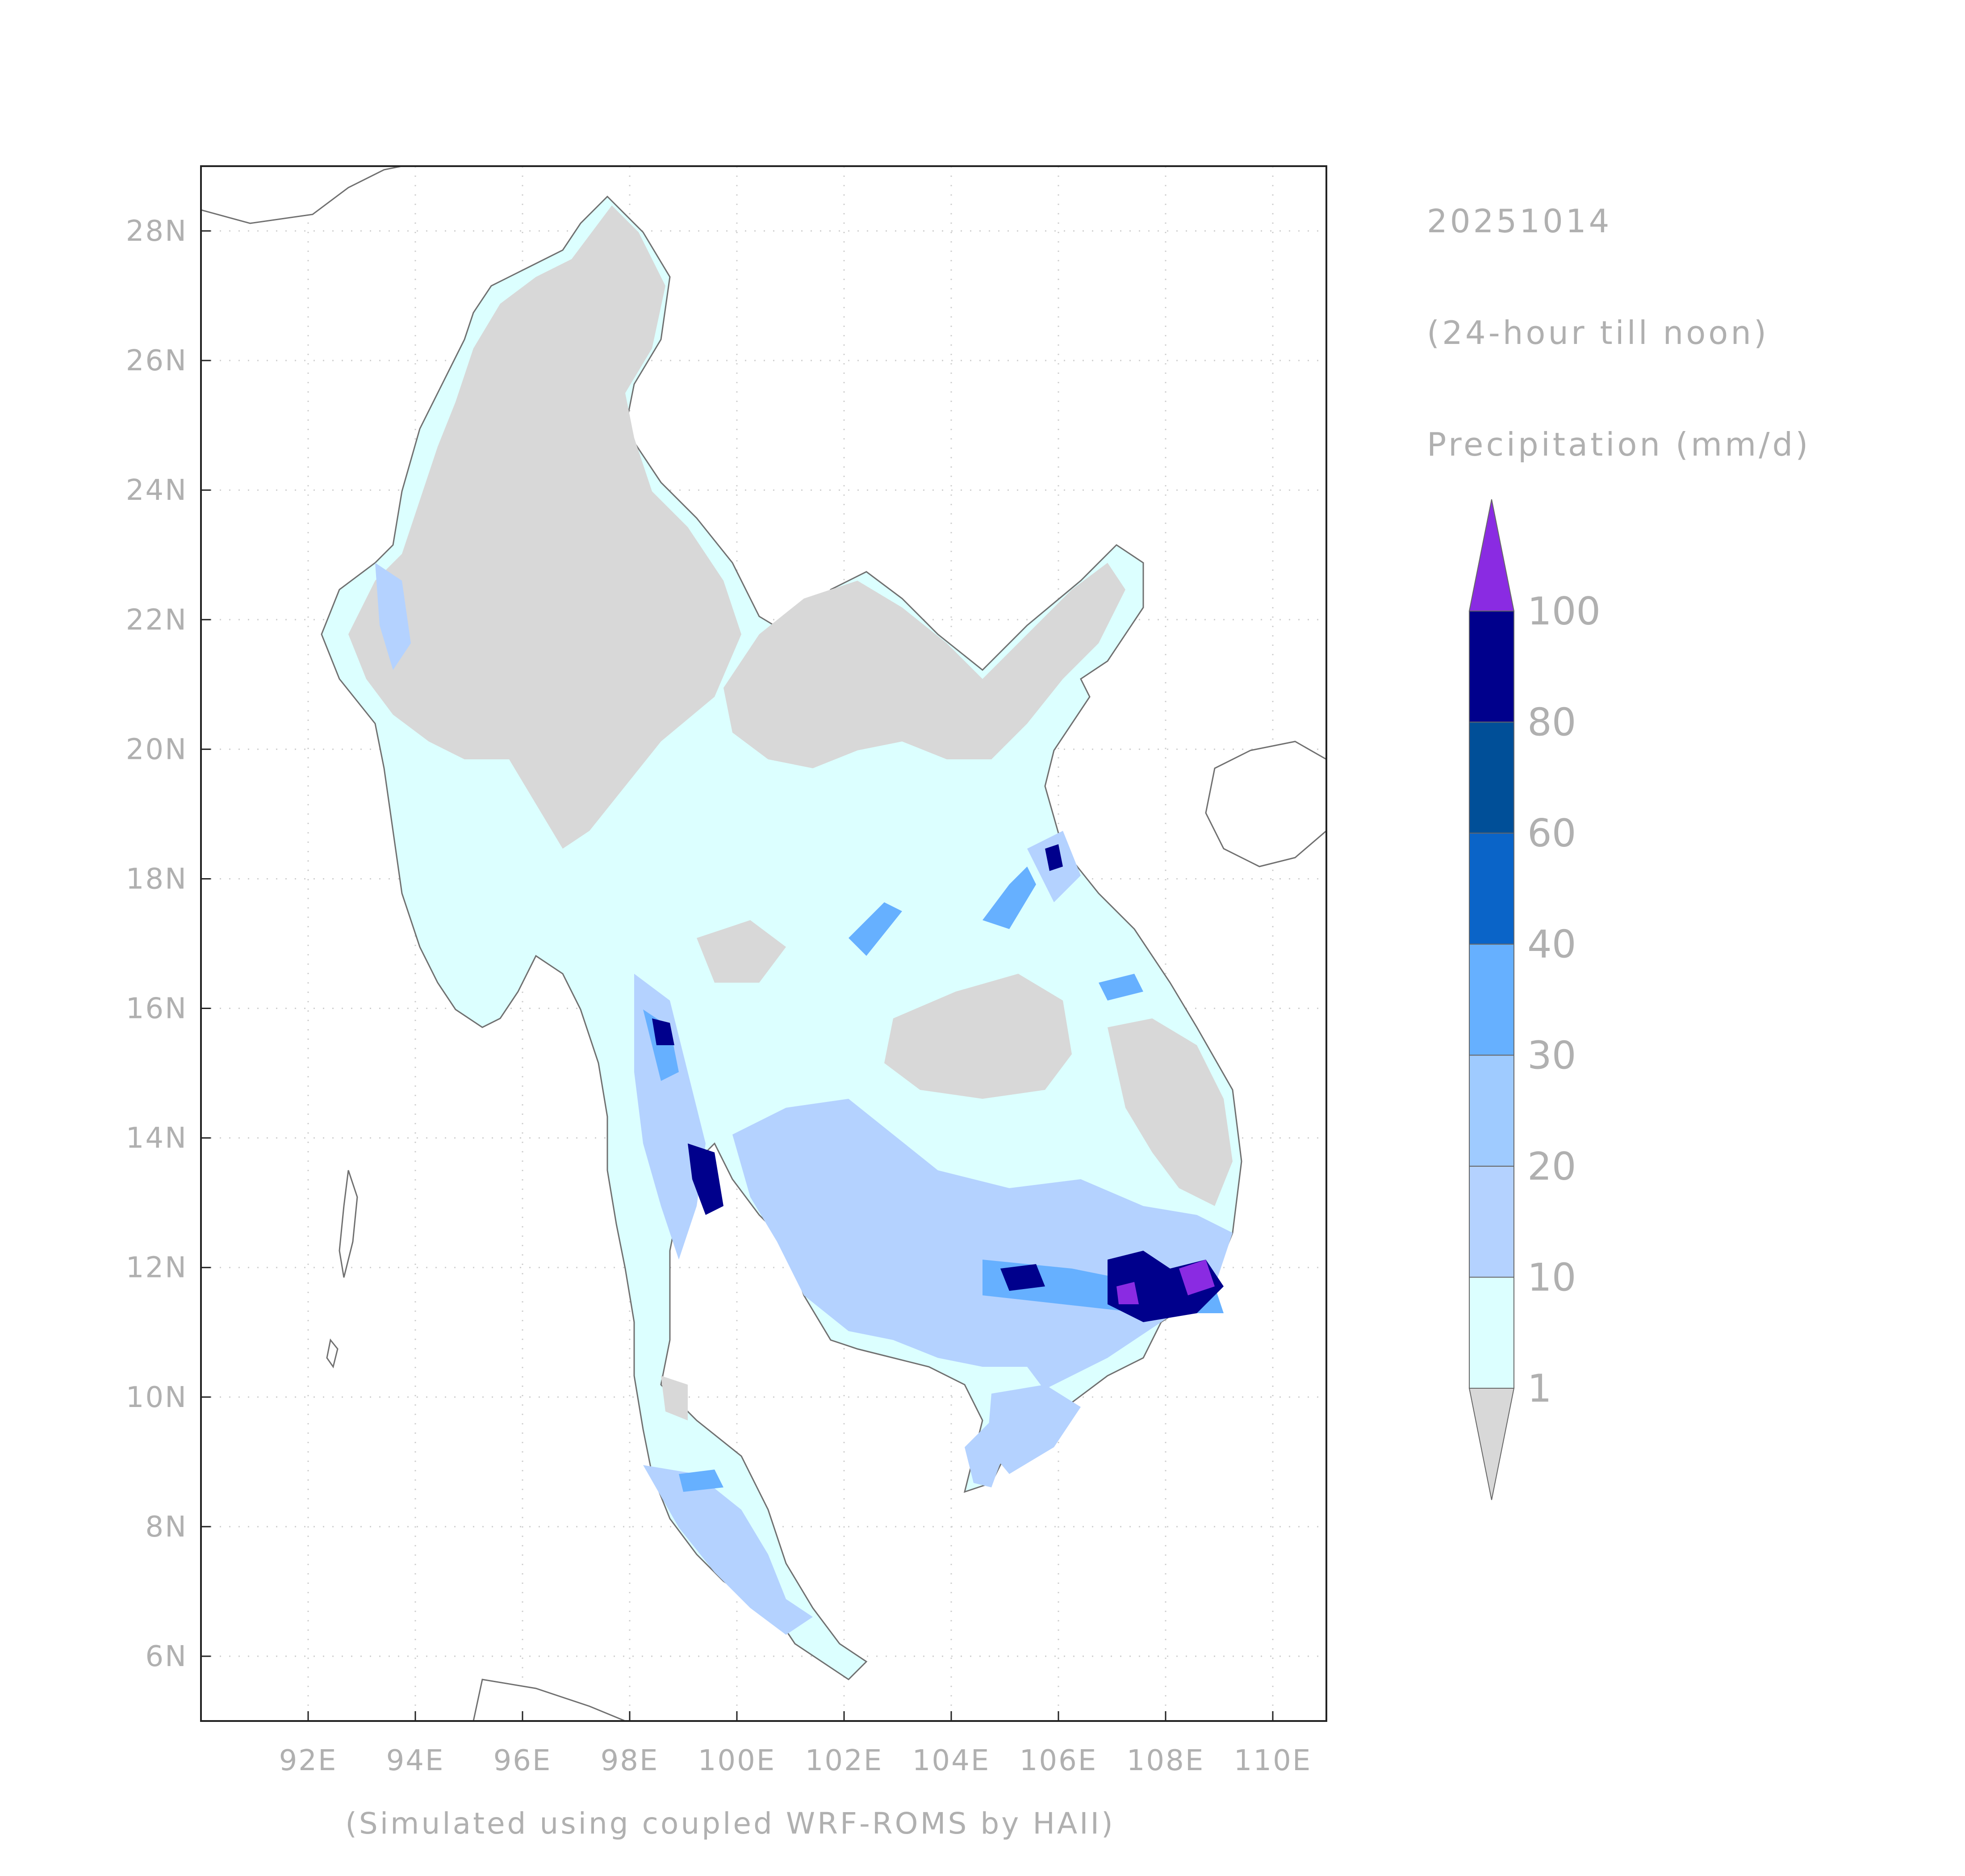 This screenshot has width=1965, height=1876. What do you see at coordinates (1598, 333) in the screenshot?
I see `map-period: (24-hour till noon)` at bounding box center [1598, 333].